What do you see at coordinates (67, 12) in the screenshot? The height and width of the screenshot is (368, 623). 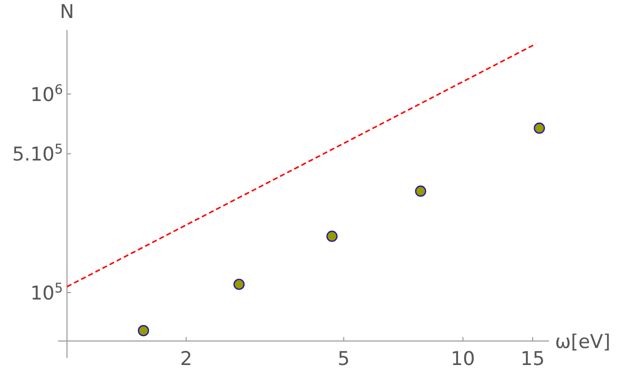 I see `y-axis-title: N` at bounding box center [67, 12].